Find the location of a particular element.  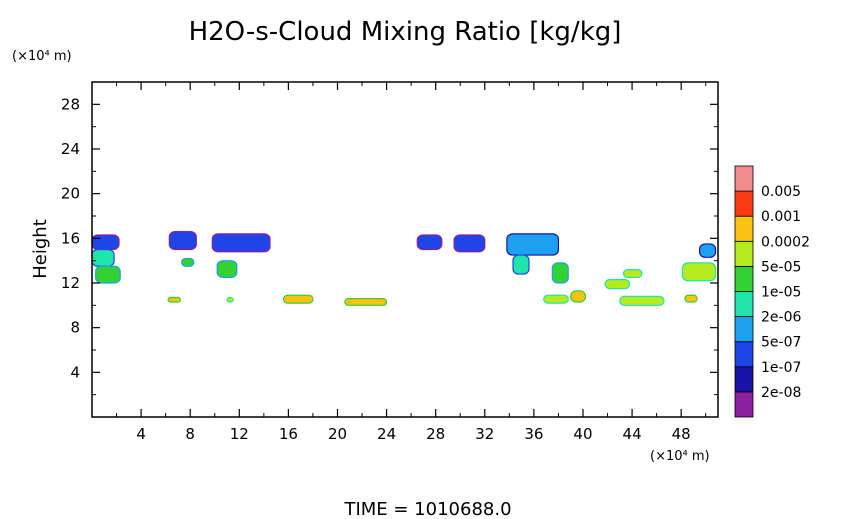

colorbar-label: 2e-08 is located at coordinates (781, 393).